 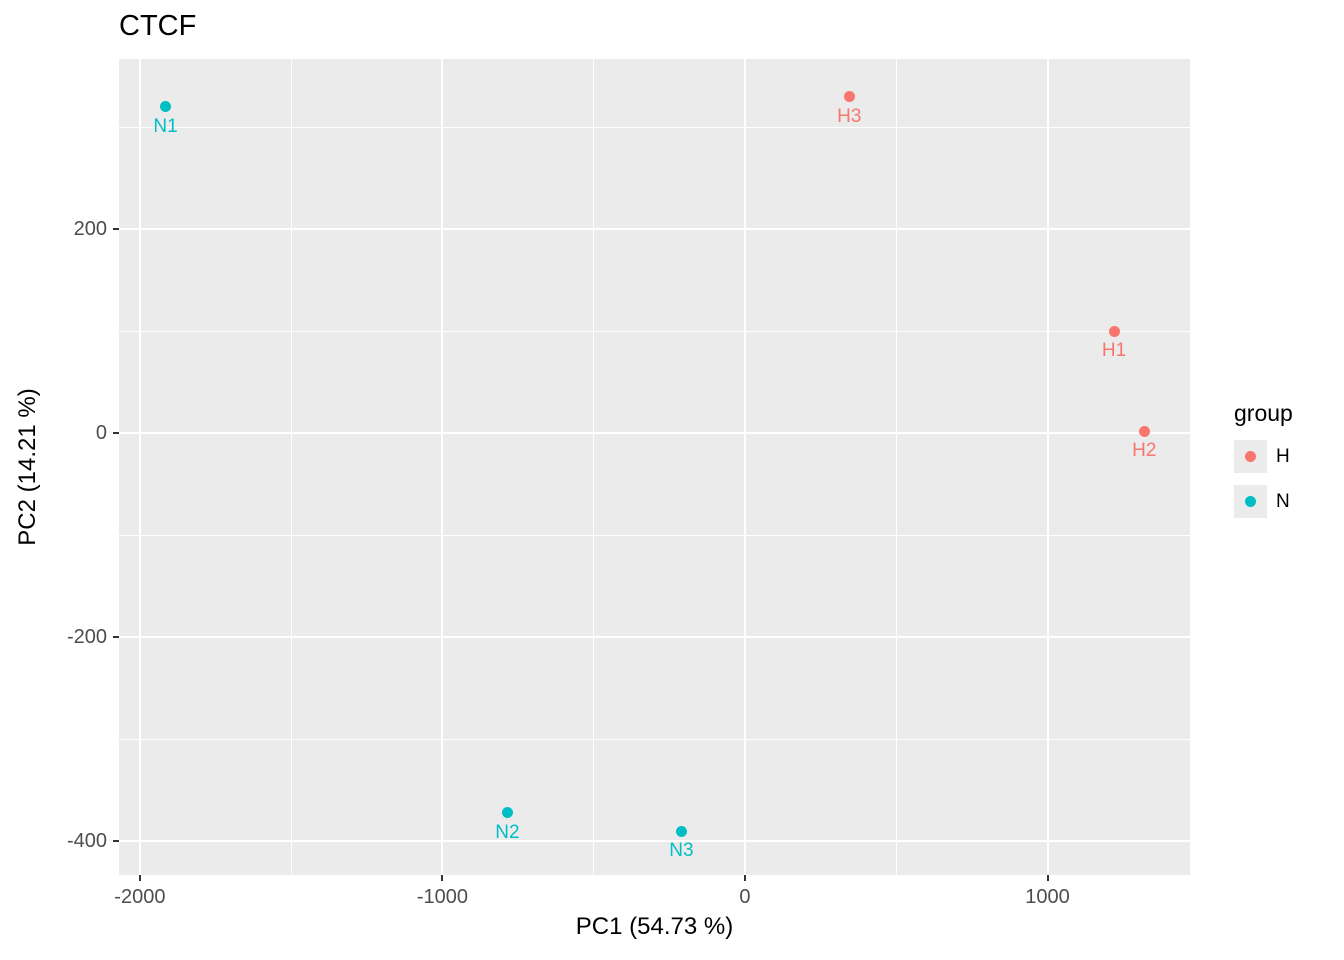 What do you see at coordinates (165, 126) in the screenshot?
I see `point-label-N1: N1` at bounding box center [165, 126].